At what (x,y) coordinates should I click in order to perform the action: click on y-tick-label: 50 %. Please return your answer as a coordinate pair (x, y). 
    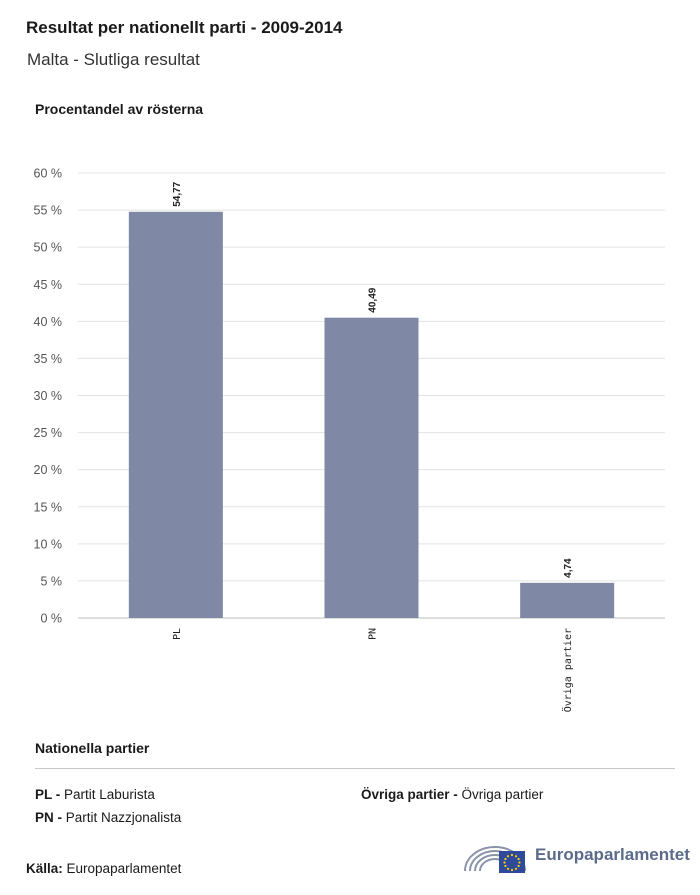
    Looking at the image, I should click on (48, 248).